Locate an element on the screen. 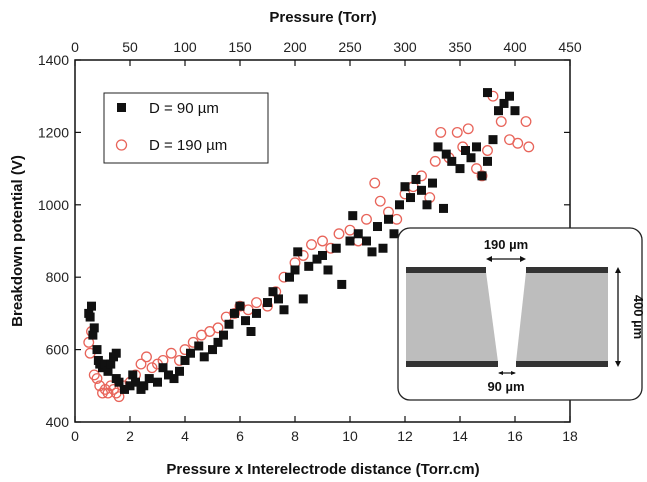  inset-bottom-arrowhead-left is located at coordinates (500, 373).